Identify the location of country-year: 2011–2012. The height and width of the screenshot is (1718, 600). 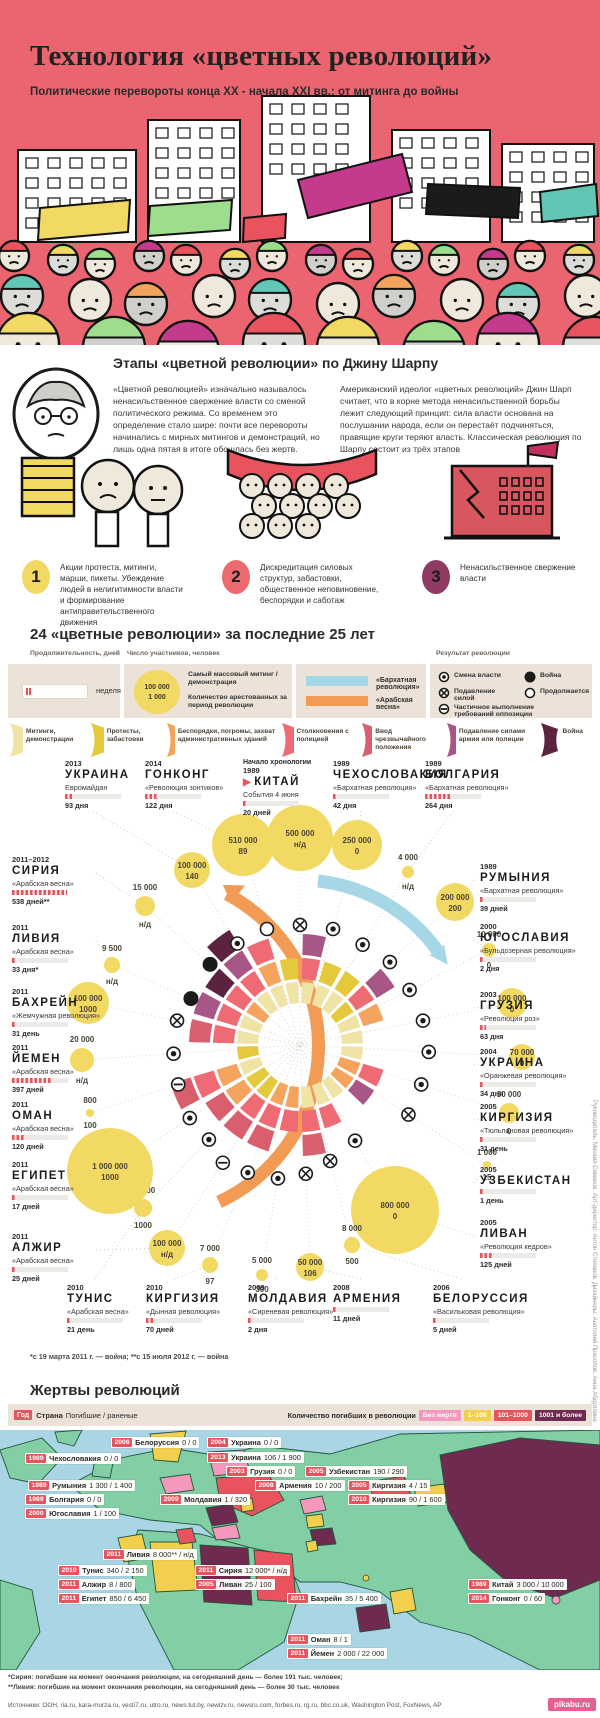
(31, 859).